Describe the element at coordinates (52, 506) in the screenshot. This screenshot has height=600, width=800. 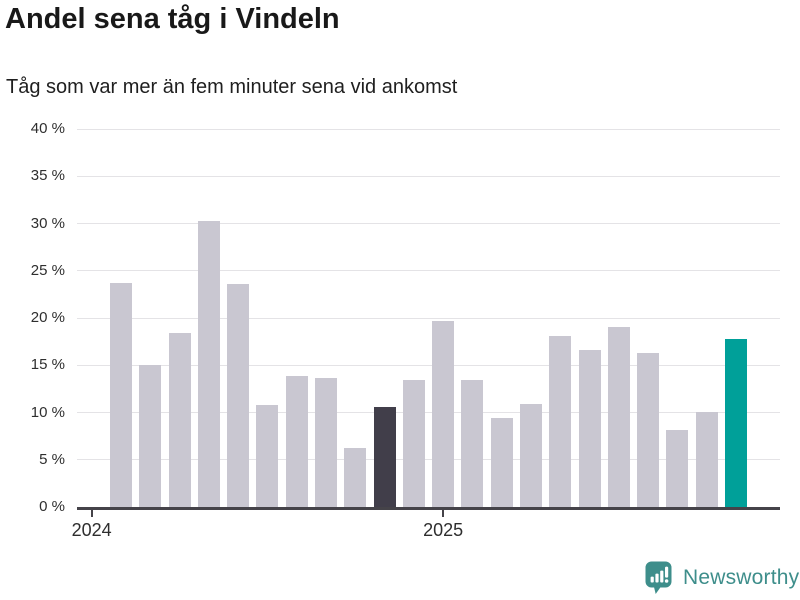
I see `y-axis-label: 0 %` at that location.